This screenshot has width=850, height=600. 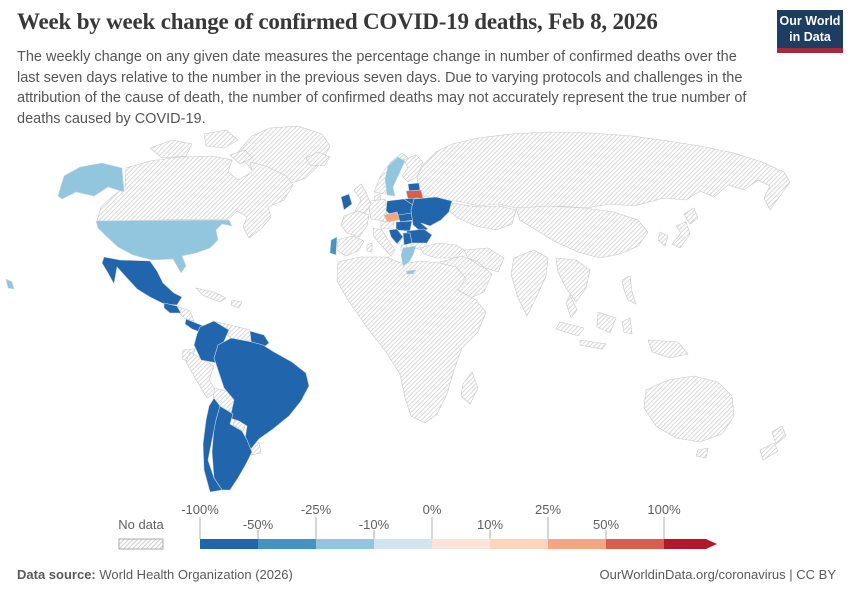 What do you see at coordinates (664, 509) in the screenshot?
I see `legend-tick-100: 100%` at bounding box center [664, 509].